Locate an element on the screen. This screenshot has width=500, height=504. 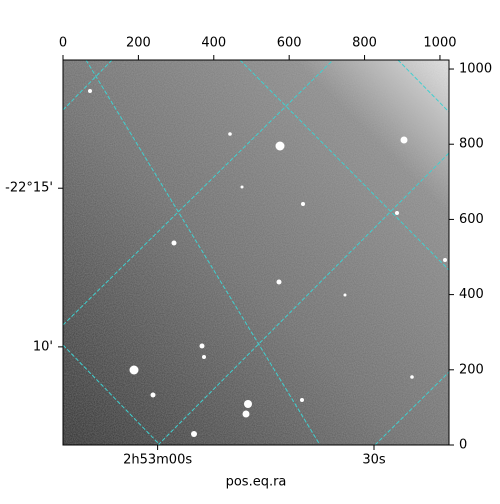
y-tick-label: 0 is located at coordinates (463, 445).